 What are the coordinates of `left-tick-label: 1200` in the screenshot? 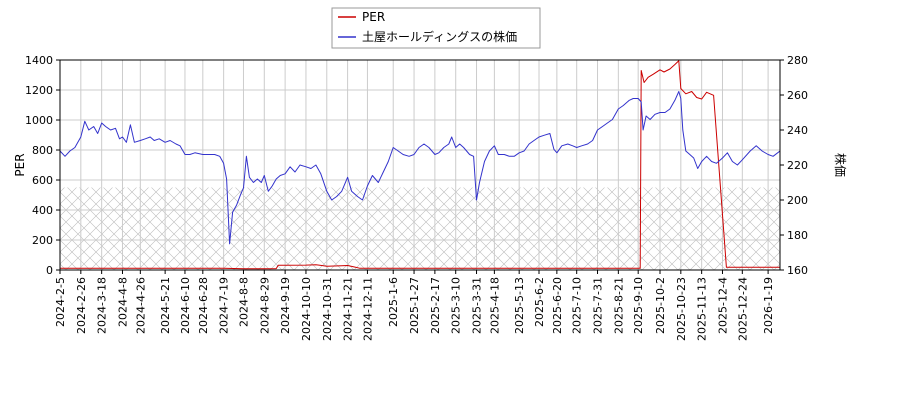 It's located at (39, 90).